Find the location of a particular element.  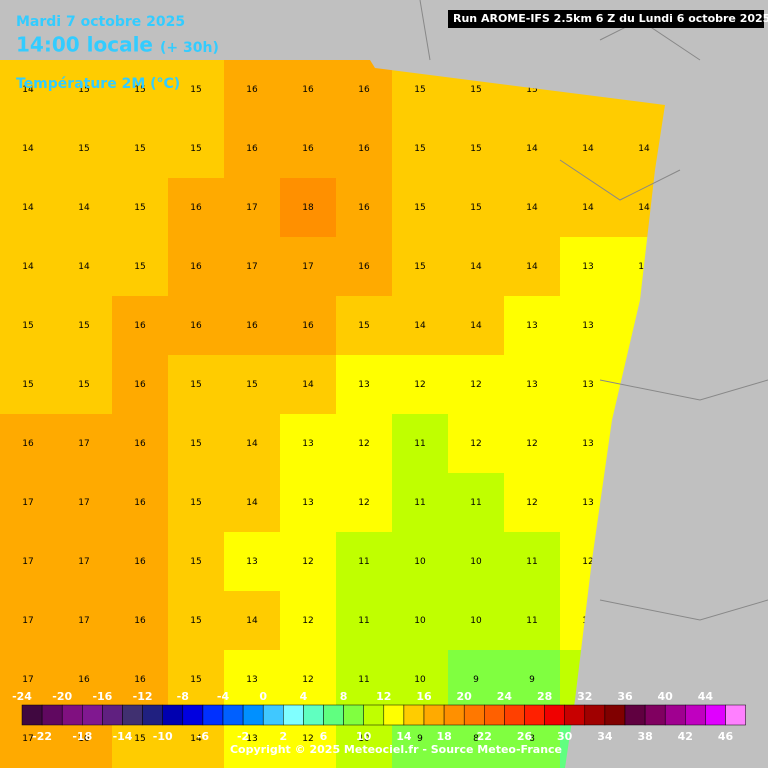

scale-label: 10 is located at coordinates (364, 736).